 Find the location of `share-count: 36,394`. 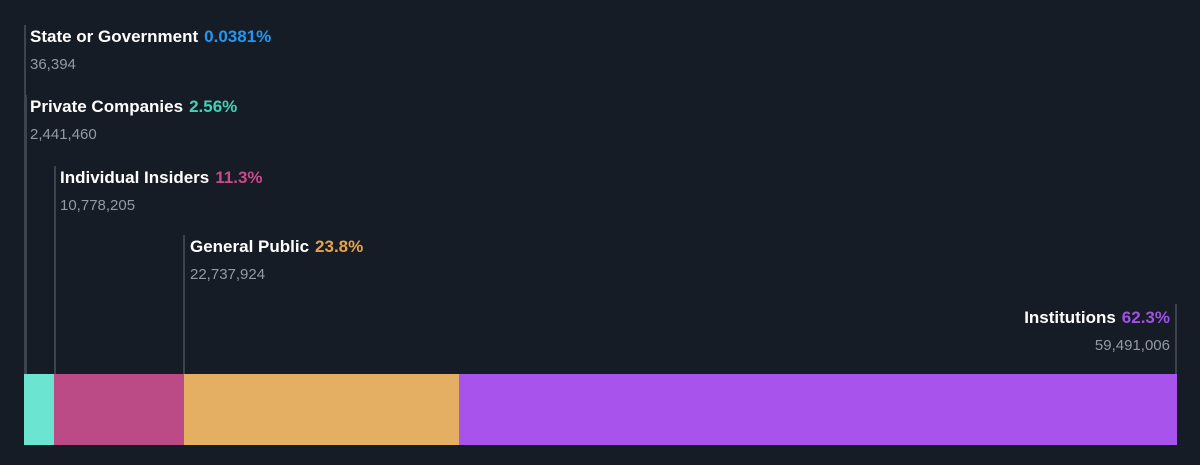

share-count: 36,394 is located at coordinates (53, 64).